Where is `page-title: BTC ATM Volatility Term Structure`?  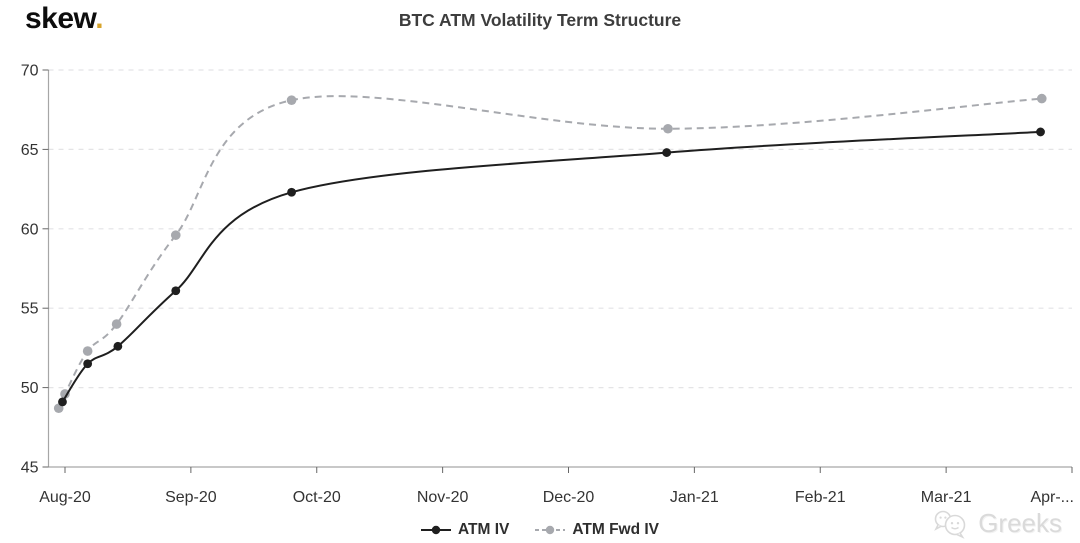
page-title: BTC ATM Volatility Term Structure is located at coordinates (540, 20).